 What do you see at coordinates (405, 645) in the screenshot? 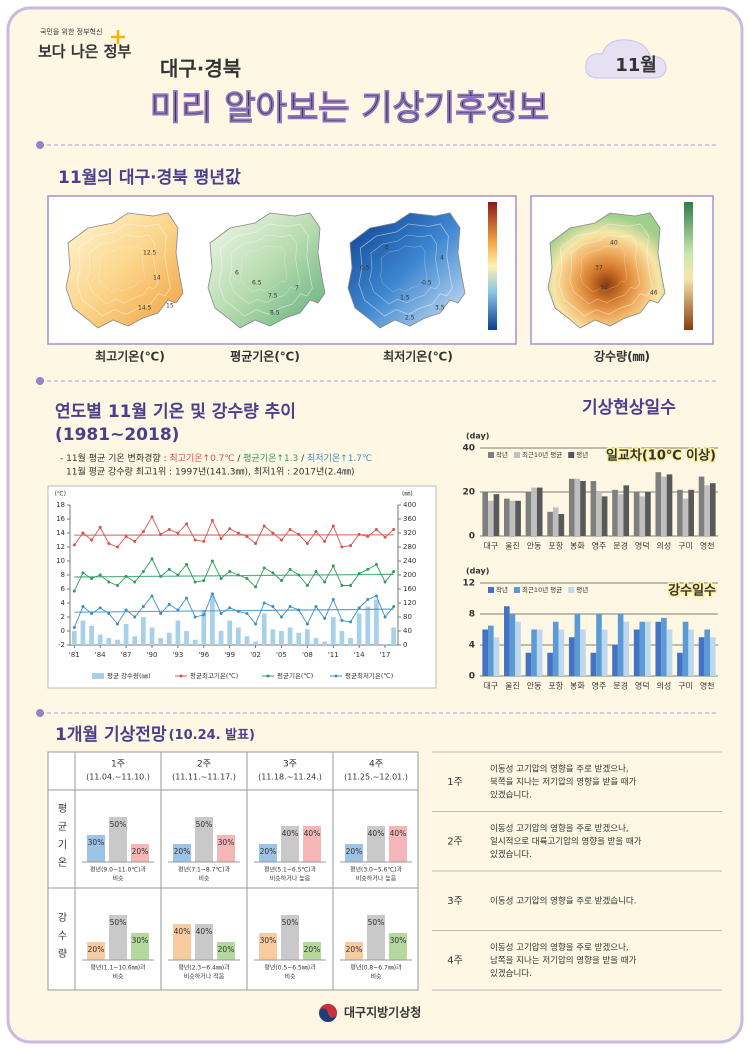
I see `y2-tick-label: 0` at bounding box center [405, 645].